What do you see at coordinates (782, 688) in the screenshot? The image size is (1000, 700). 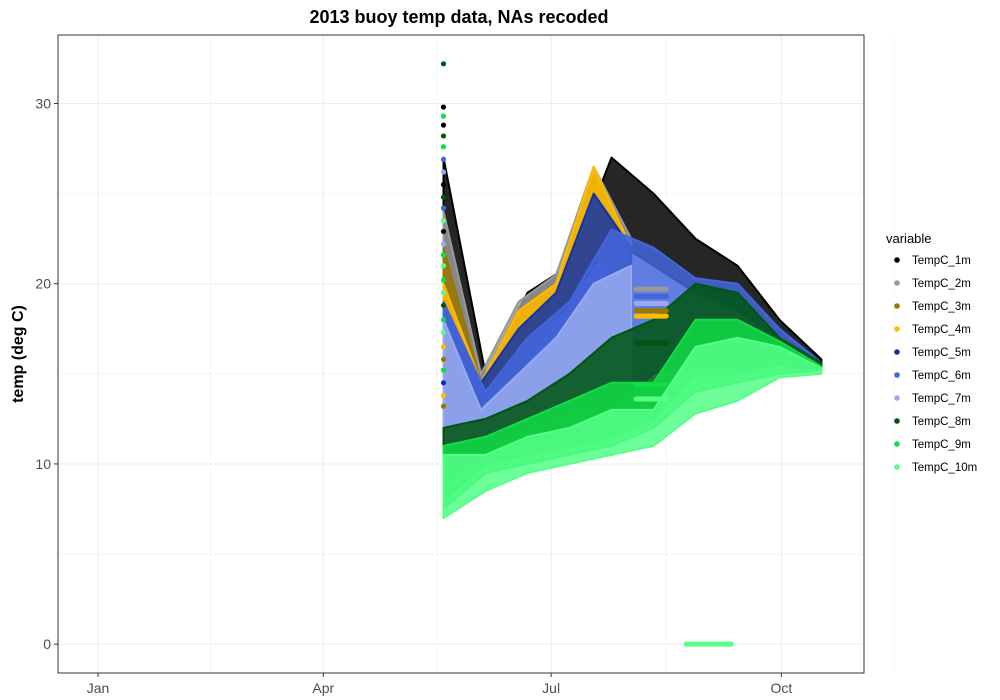 I see `x-tick-label: Oct` at bounding box center [782, 688].